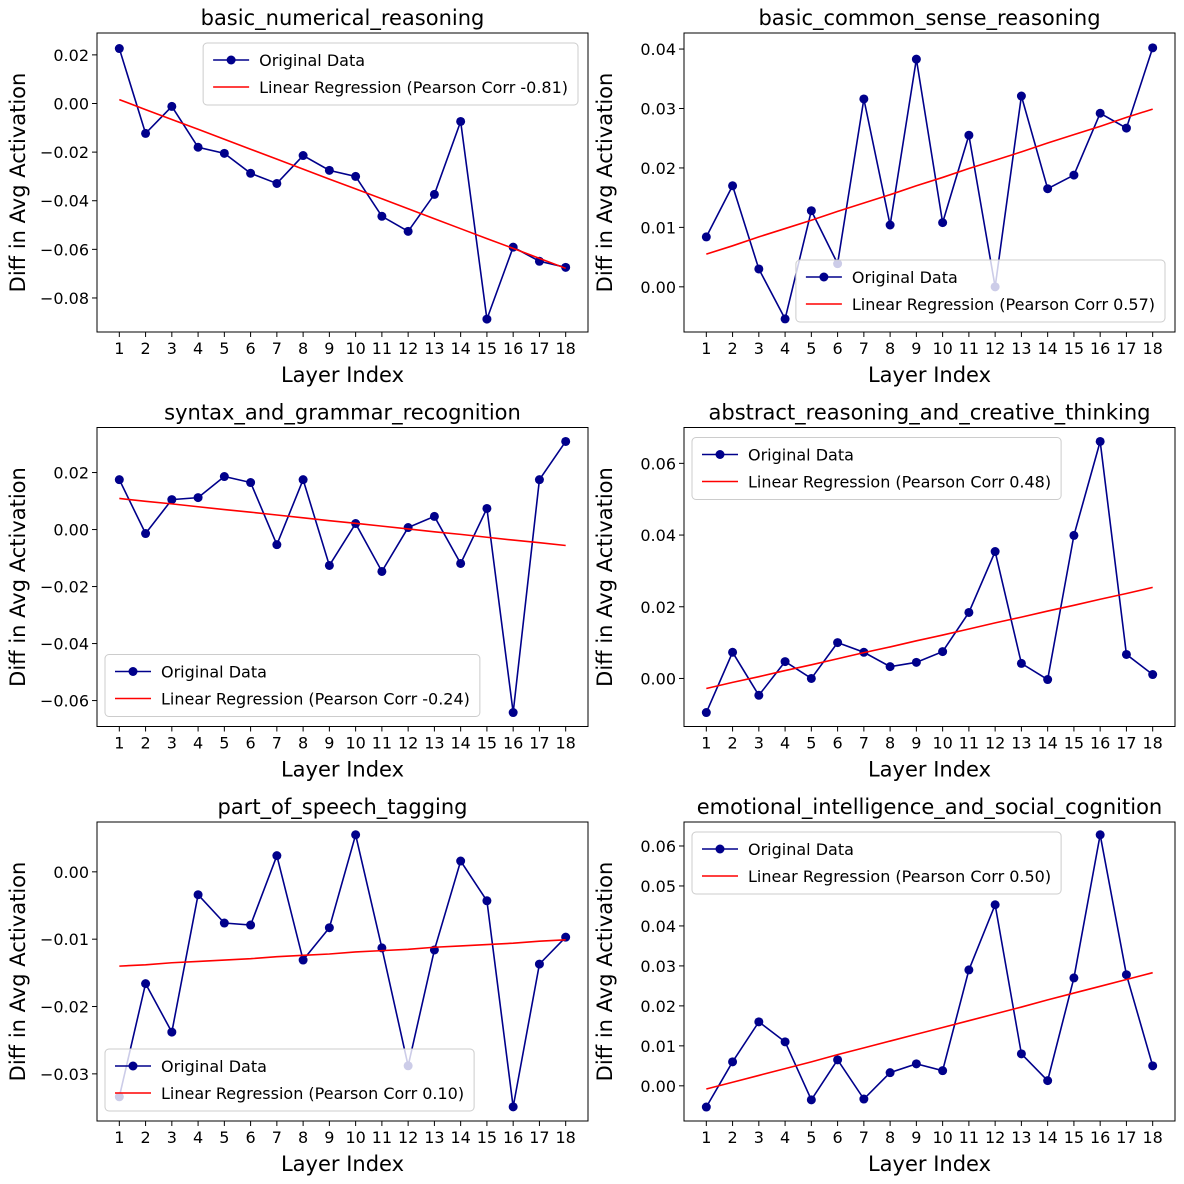  What do you see at coordinates (198, 1137) in the screenshot?
I see `x-tick-label: 4` at bounding box center [198, 1137].